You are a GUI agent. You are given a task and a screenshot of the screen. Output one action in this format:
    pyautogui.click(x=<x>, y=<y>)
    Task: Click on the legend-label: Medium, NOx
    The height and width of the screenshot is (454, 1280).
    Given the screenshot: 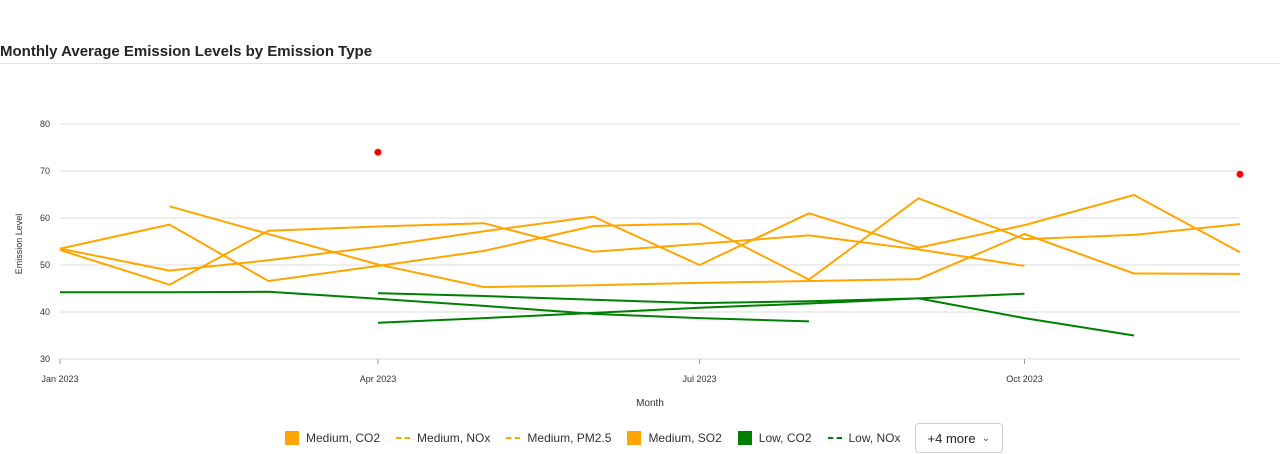 What is the action you would take?
    pyautogui.click(x=454, y=438)
    